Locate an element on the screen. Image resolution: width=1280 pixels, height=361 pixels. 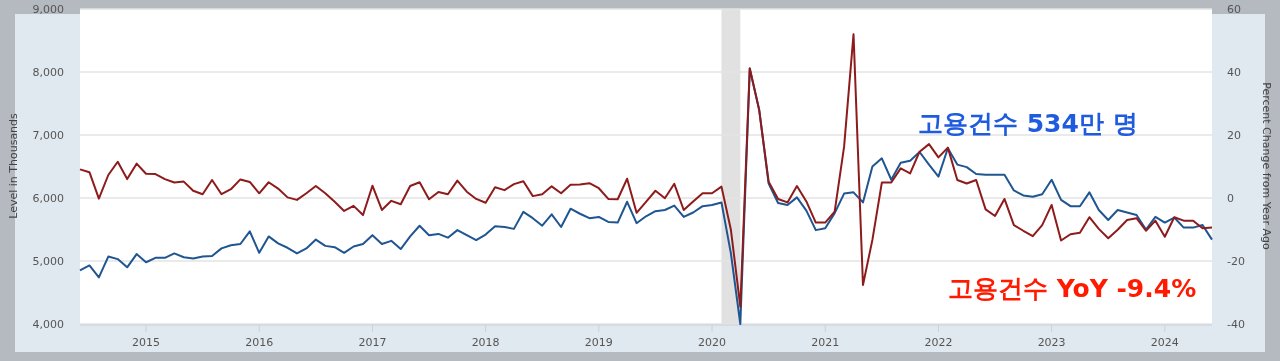
y2-tick-label: 20 is located at coordinates (1234, 135).